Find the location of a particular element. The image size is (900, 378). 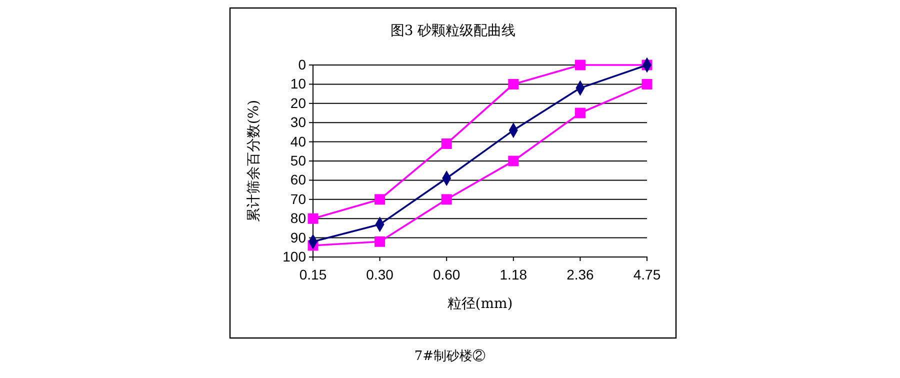

y-tick-label: 60 is located at coordinates (298, 180).